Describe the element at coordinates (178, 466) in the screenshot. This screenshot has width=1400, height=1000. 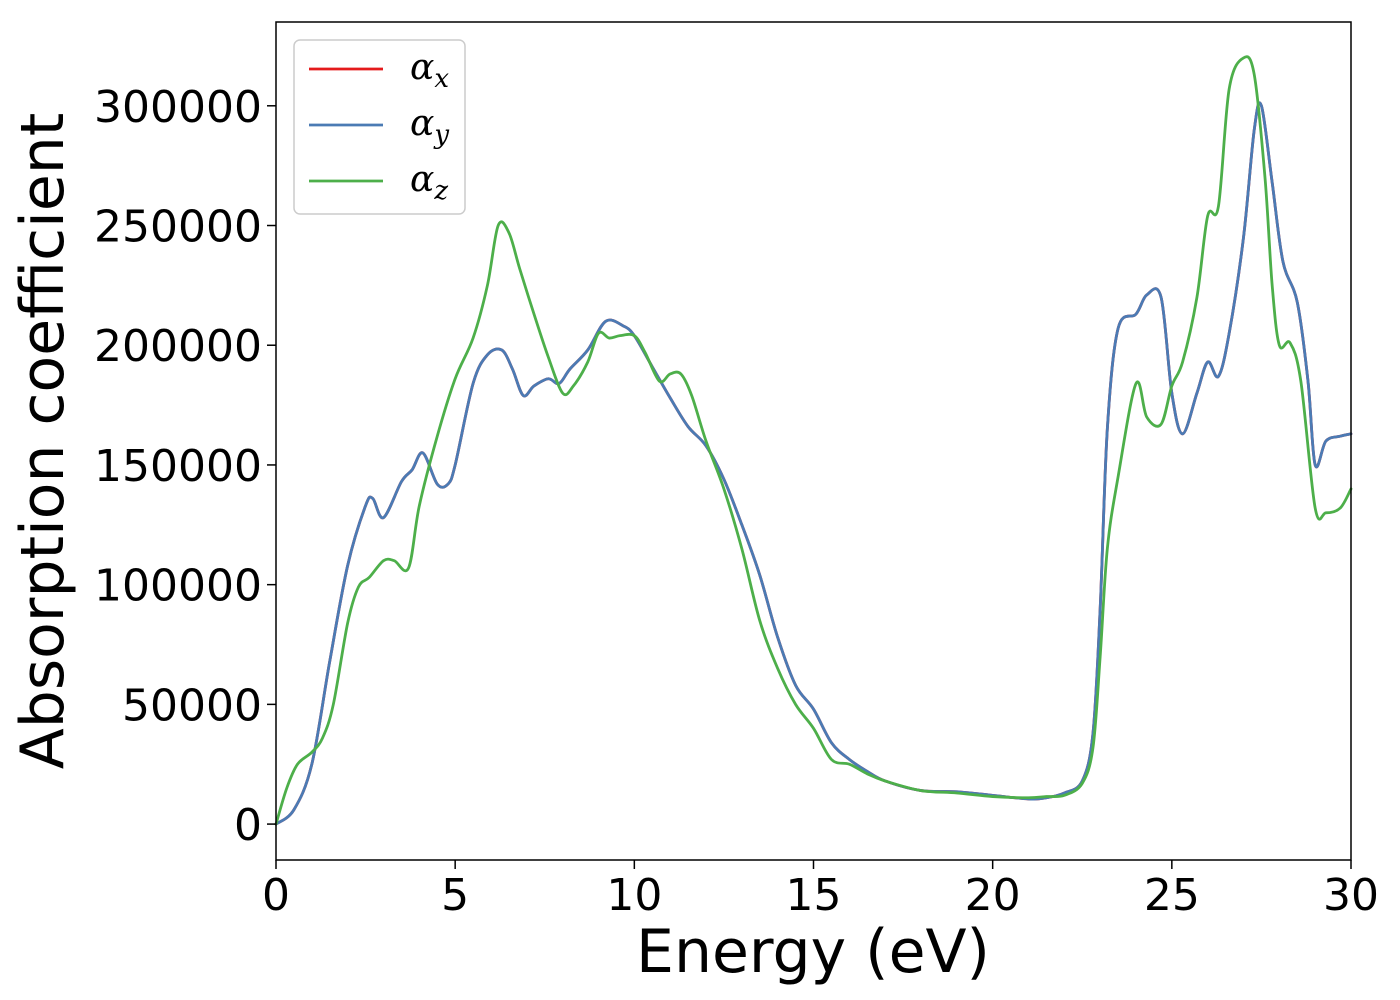
I see `y-tick-label: 150000` at that location.